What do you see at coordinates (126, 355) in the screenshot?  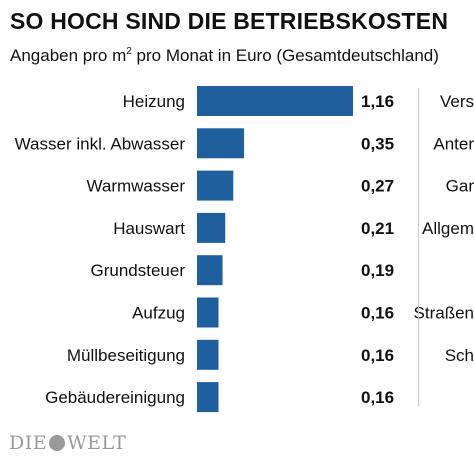 I see `category-label: Müllbeseitigung` at bounding box center [126, 355].